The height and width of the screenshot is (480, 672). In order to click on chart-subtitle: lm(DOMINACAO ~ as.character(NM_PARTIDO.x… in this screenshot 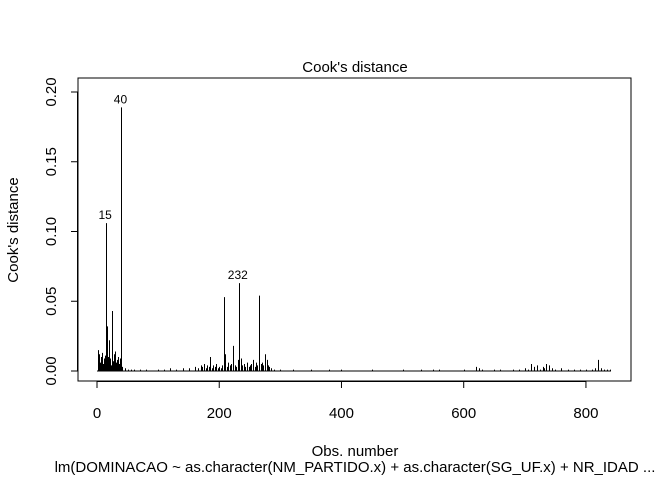, I will do `click(355, 467)`.